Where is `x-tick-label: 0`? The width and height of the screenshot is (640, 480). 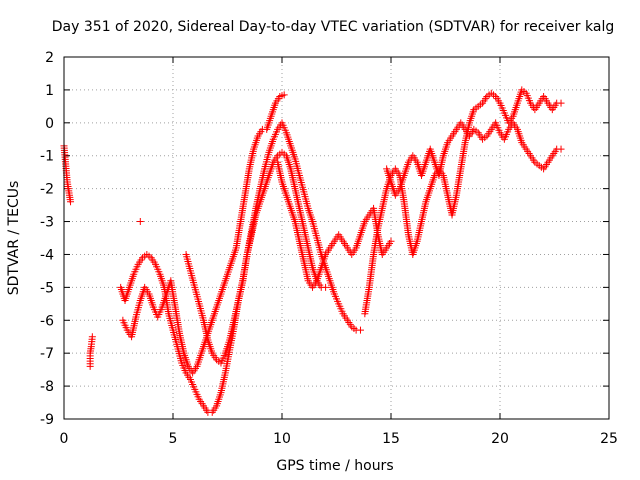
x-tick-label: 0 is located at coordinates (64, 439).